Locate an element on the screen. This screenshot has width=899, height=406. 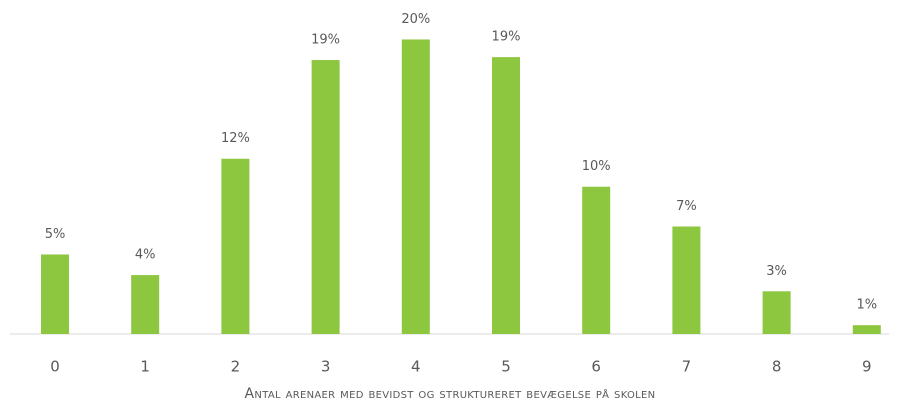
x-tick-label: 8 is located at coordinates (777, 367).